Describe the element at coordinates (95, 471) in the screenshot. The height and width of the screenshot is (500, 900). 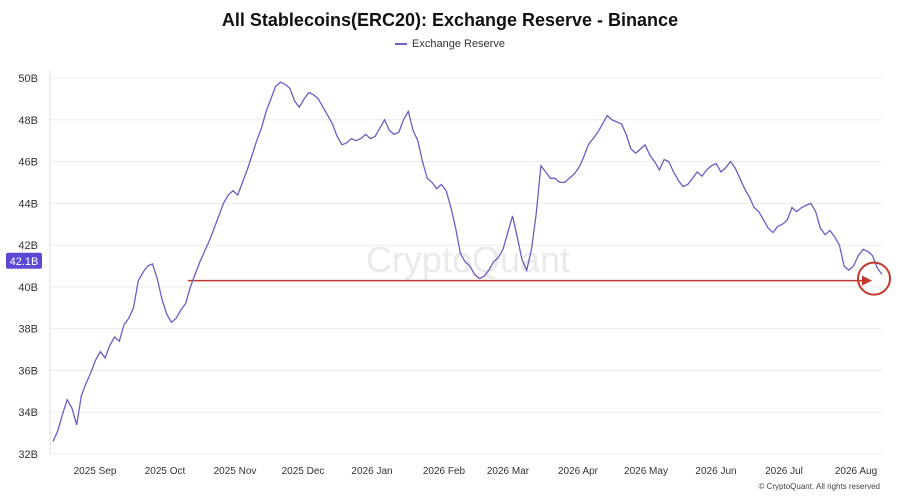
I see `x-tick-label: 2025 Sep` at that location.